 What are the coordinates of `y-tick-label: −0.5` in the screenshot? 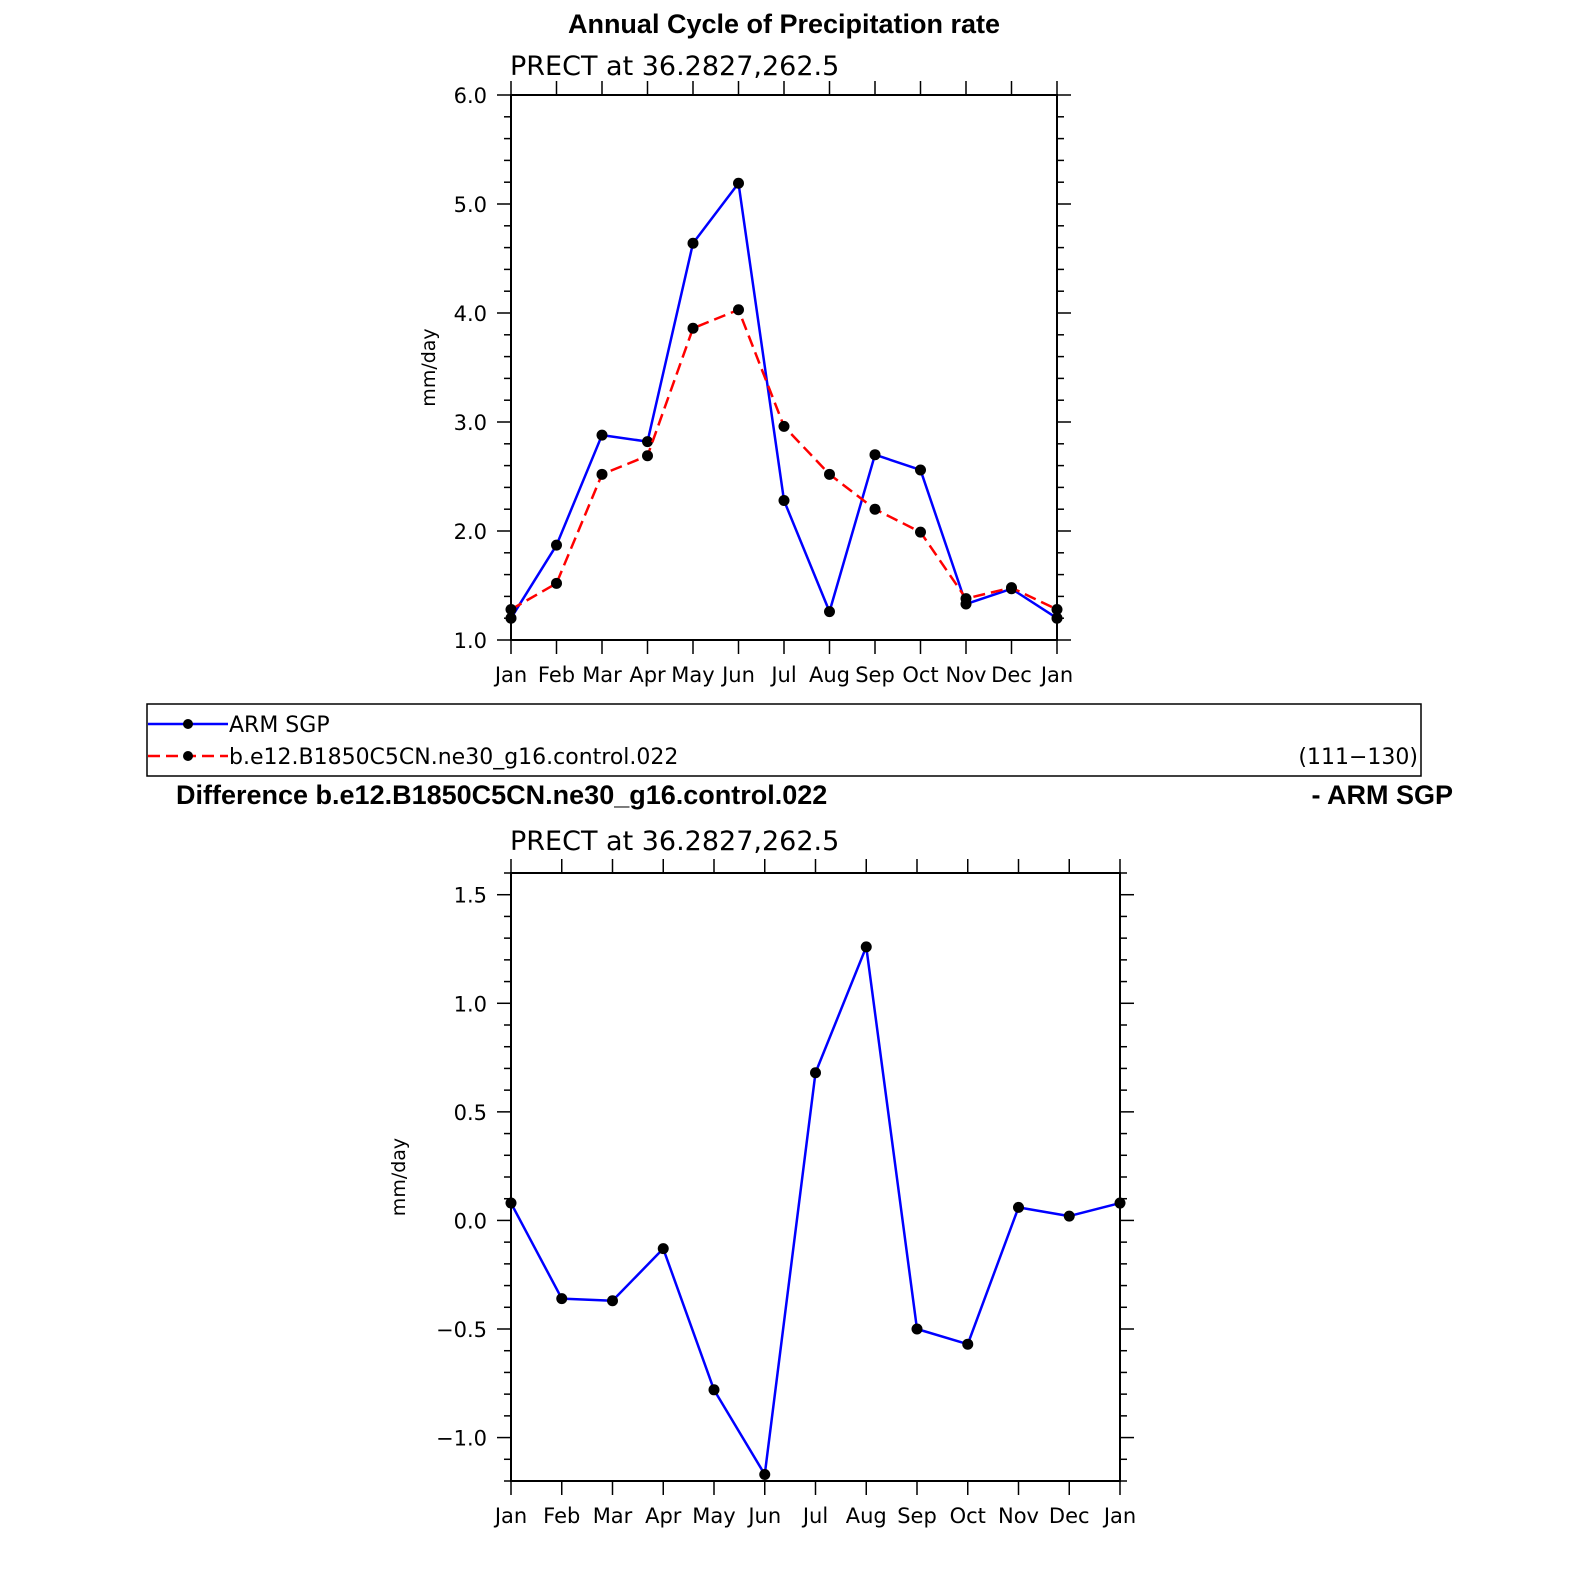 It's located at (461, 1330).